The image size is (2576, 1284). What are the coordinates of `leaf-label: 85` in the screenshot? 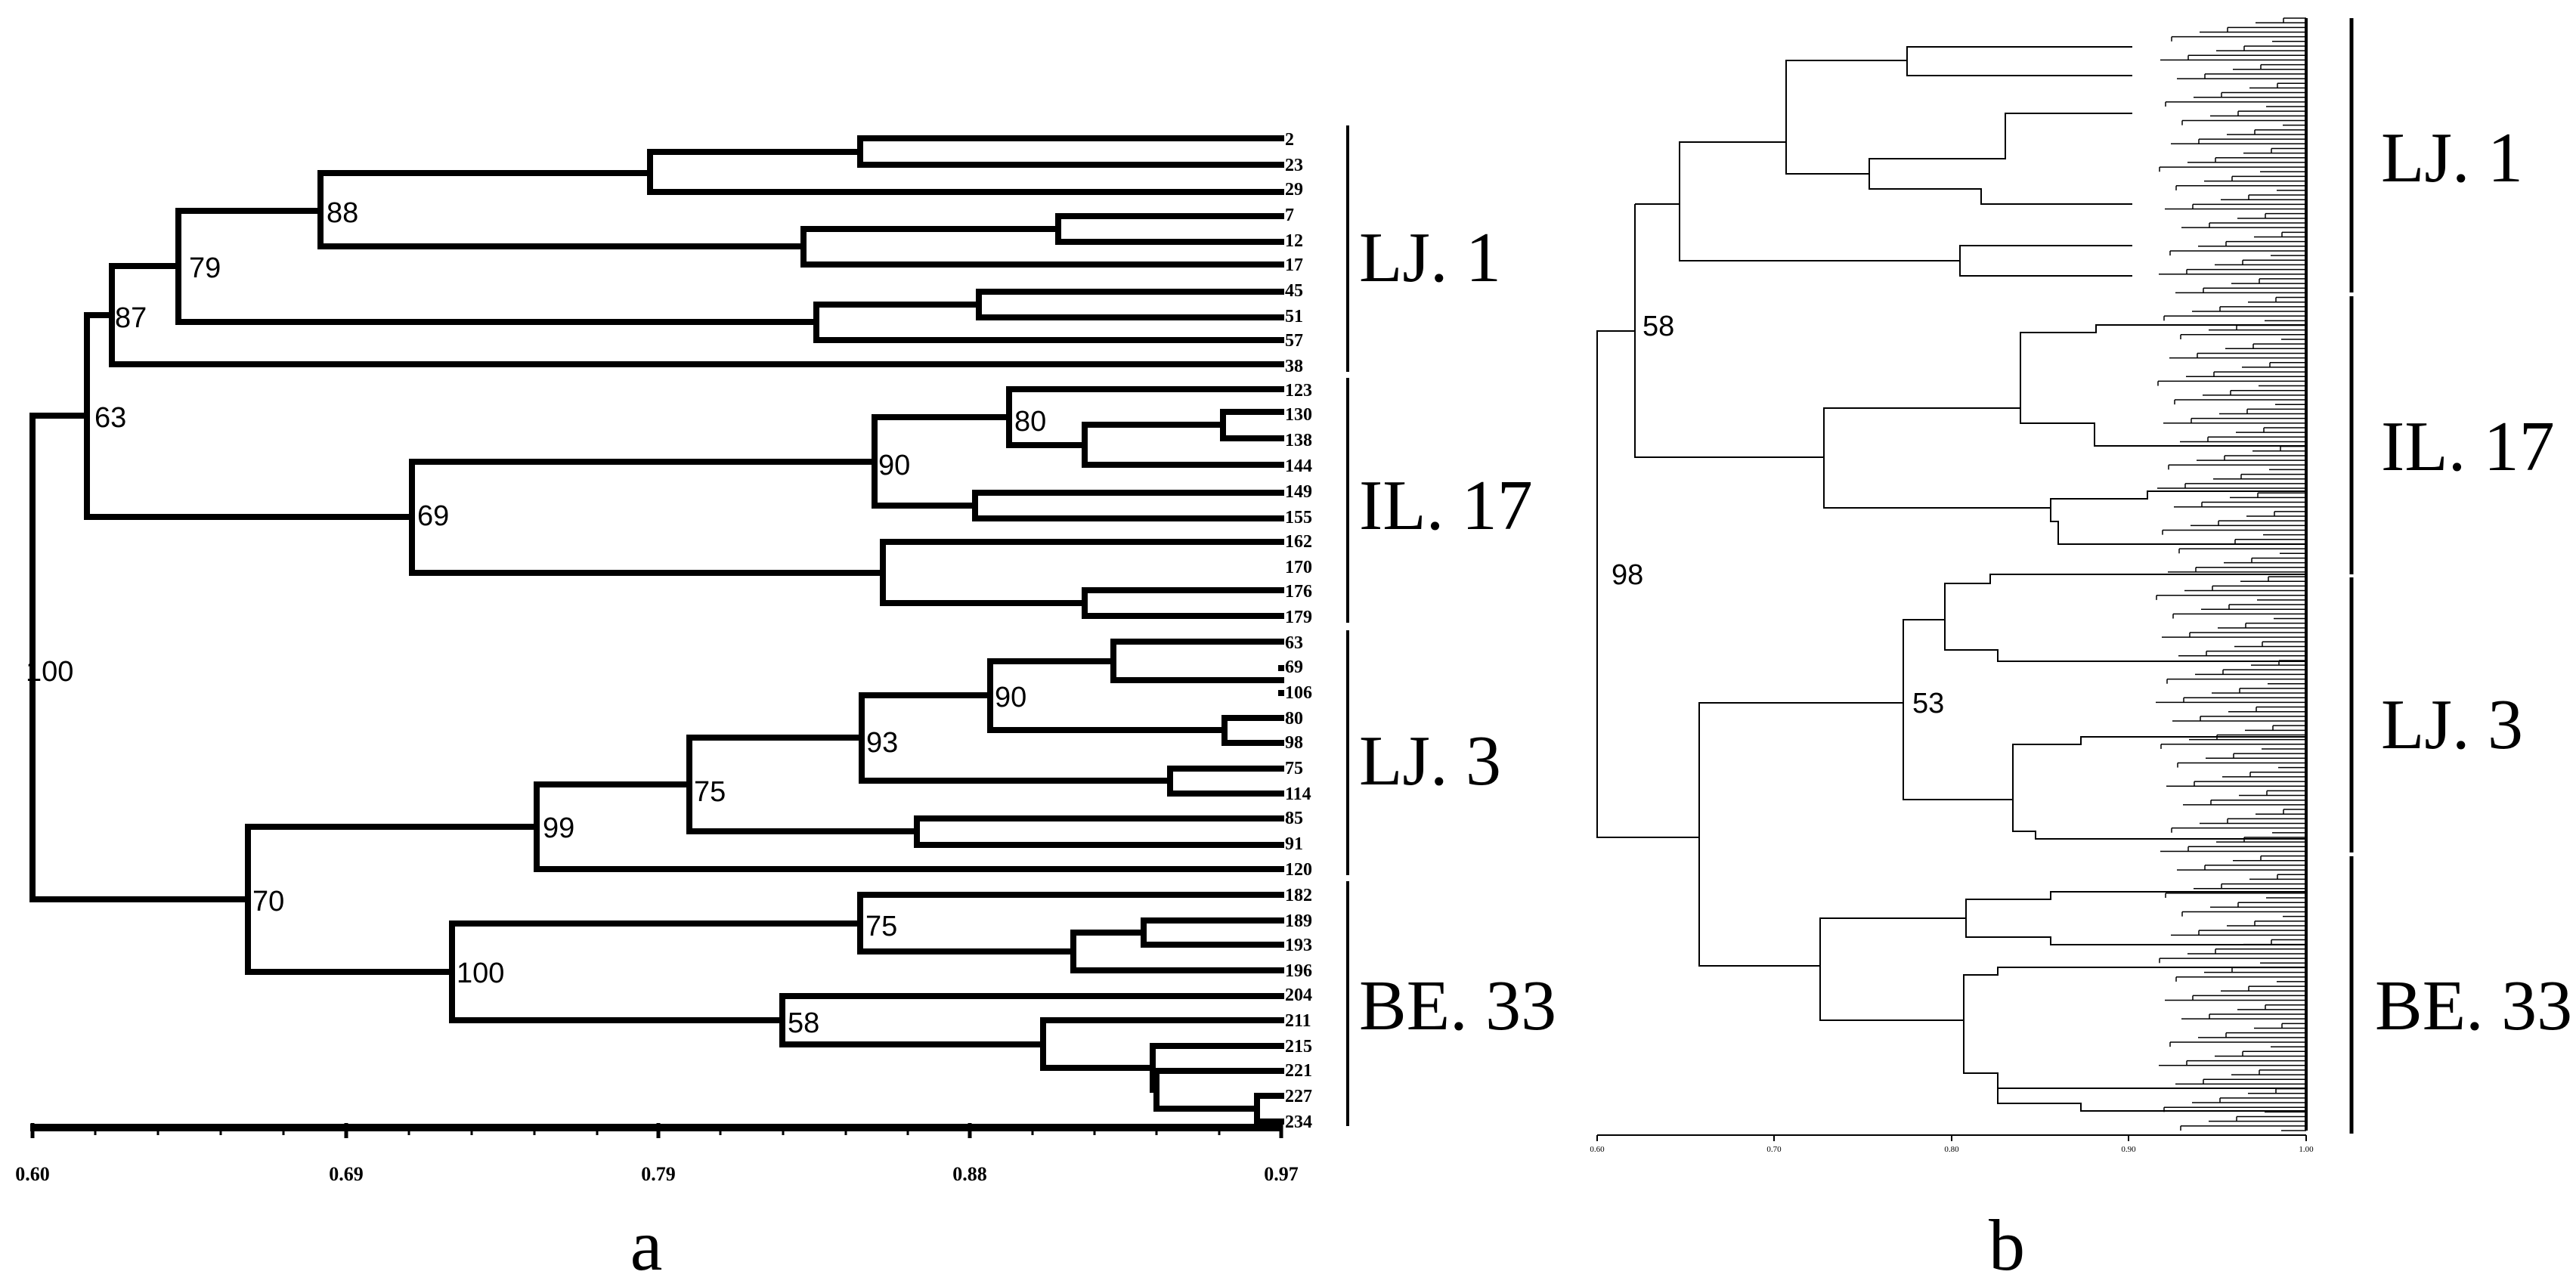 It's located at (1294, 819).